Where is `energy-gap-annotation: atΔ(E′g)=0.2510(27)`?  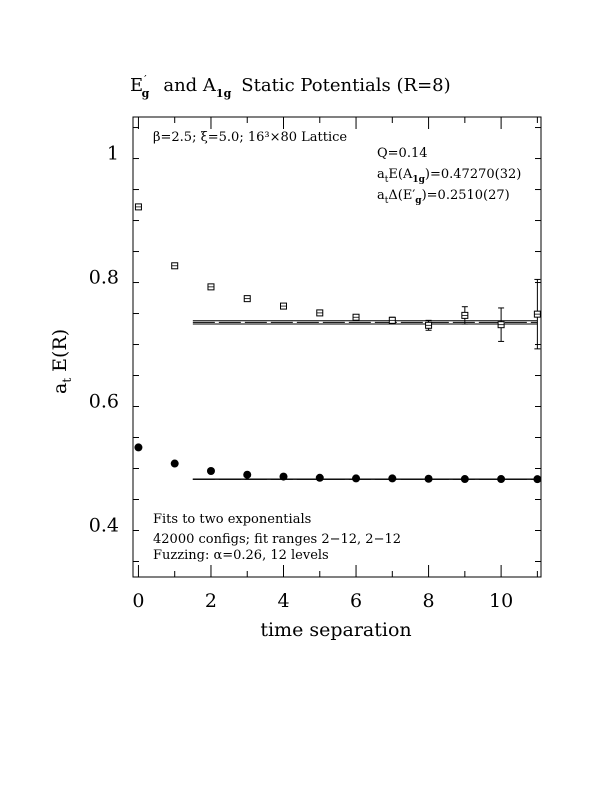 energy-gap-annotation: atΔ(E′g)=0.2510(27) is located at coordinates (443, 197).